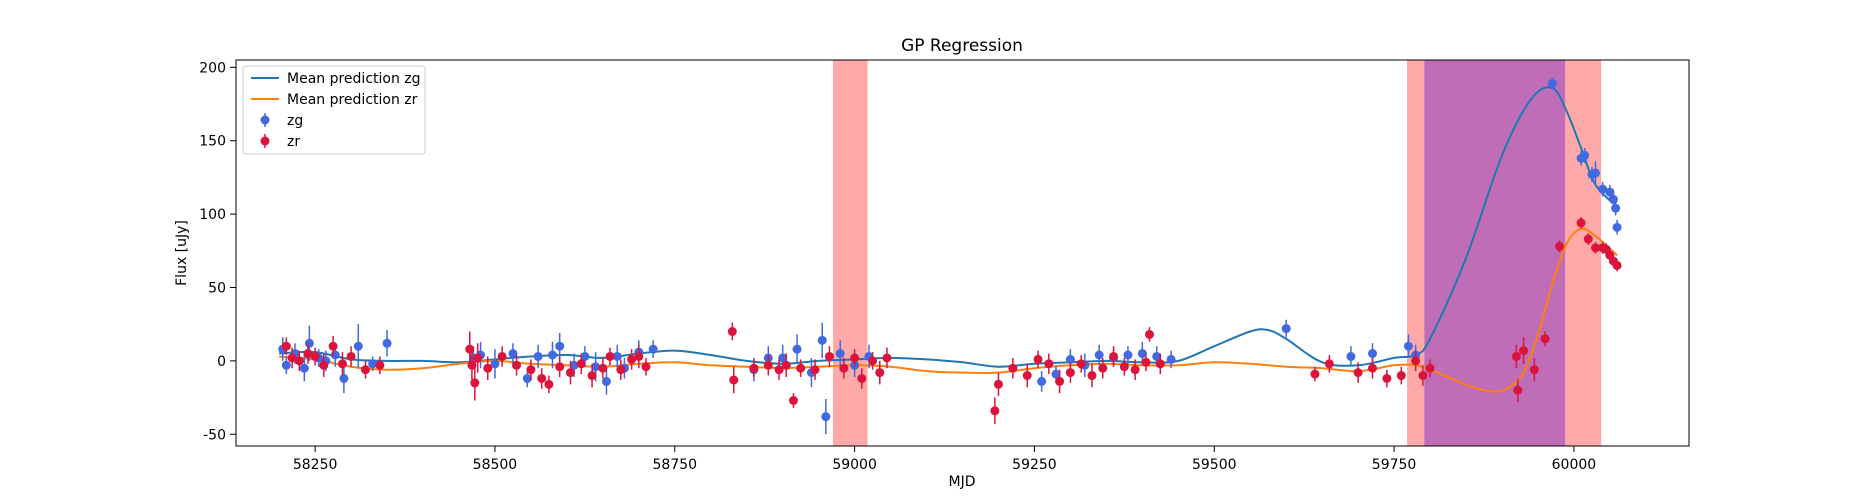  Describe the element at coordinates (295, 121) in the screenshot. I see `legend-label-zg: zg` at that location.